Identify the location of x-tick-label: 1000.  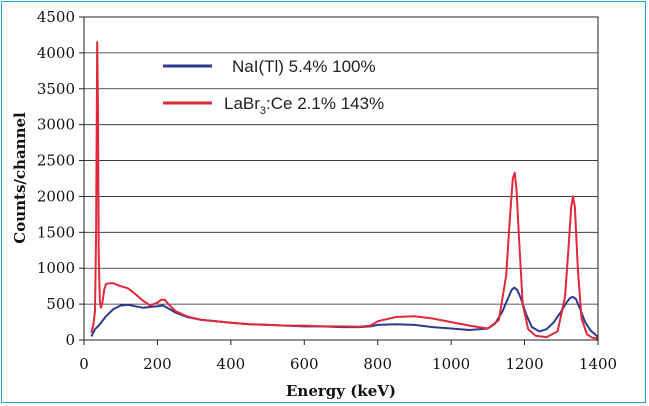
(451, 364).